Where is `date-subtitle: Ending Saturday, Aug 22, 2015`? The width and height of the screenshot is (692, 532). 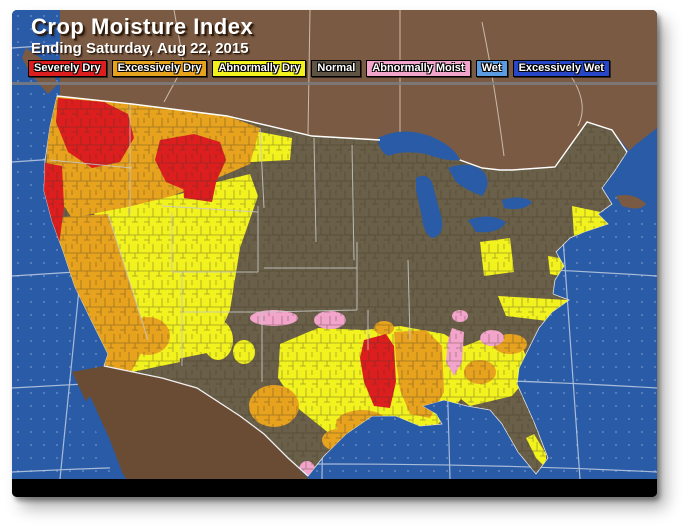 date-subtitle: Ending Saturday, Aug 22, 2015 is located at coordinates (140, 48).